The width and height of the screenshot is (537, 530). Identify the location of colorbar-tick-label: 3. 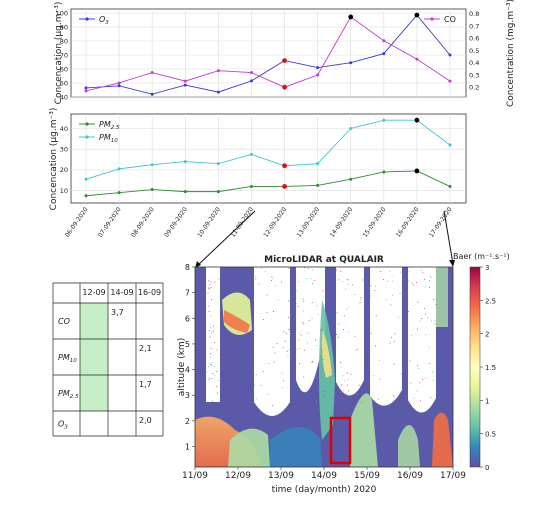
(487, 268).